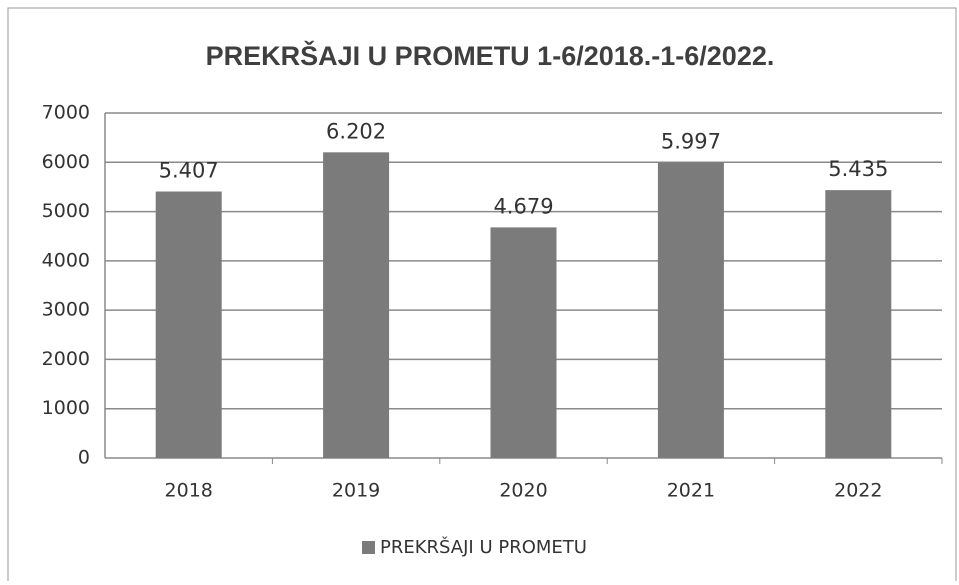  What do you see at coordinates (66, 260) in the screenshot?
I see `y-tick-label: 4000` at bounding box center [66, 260].